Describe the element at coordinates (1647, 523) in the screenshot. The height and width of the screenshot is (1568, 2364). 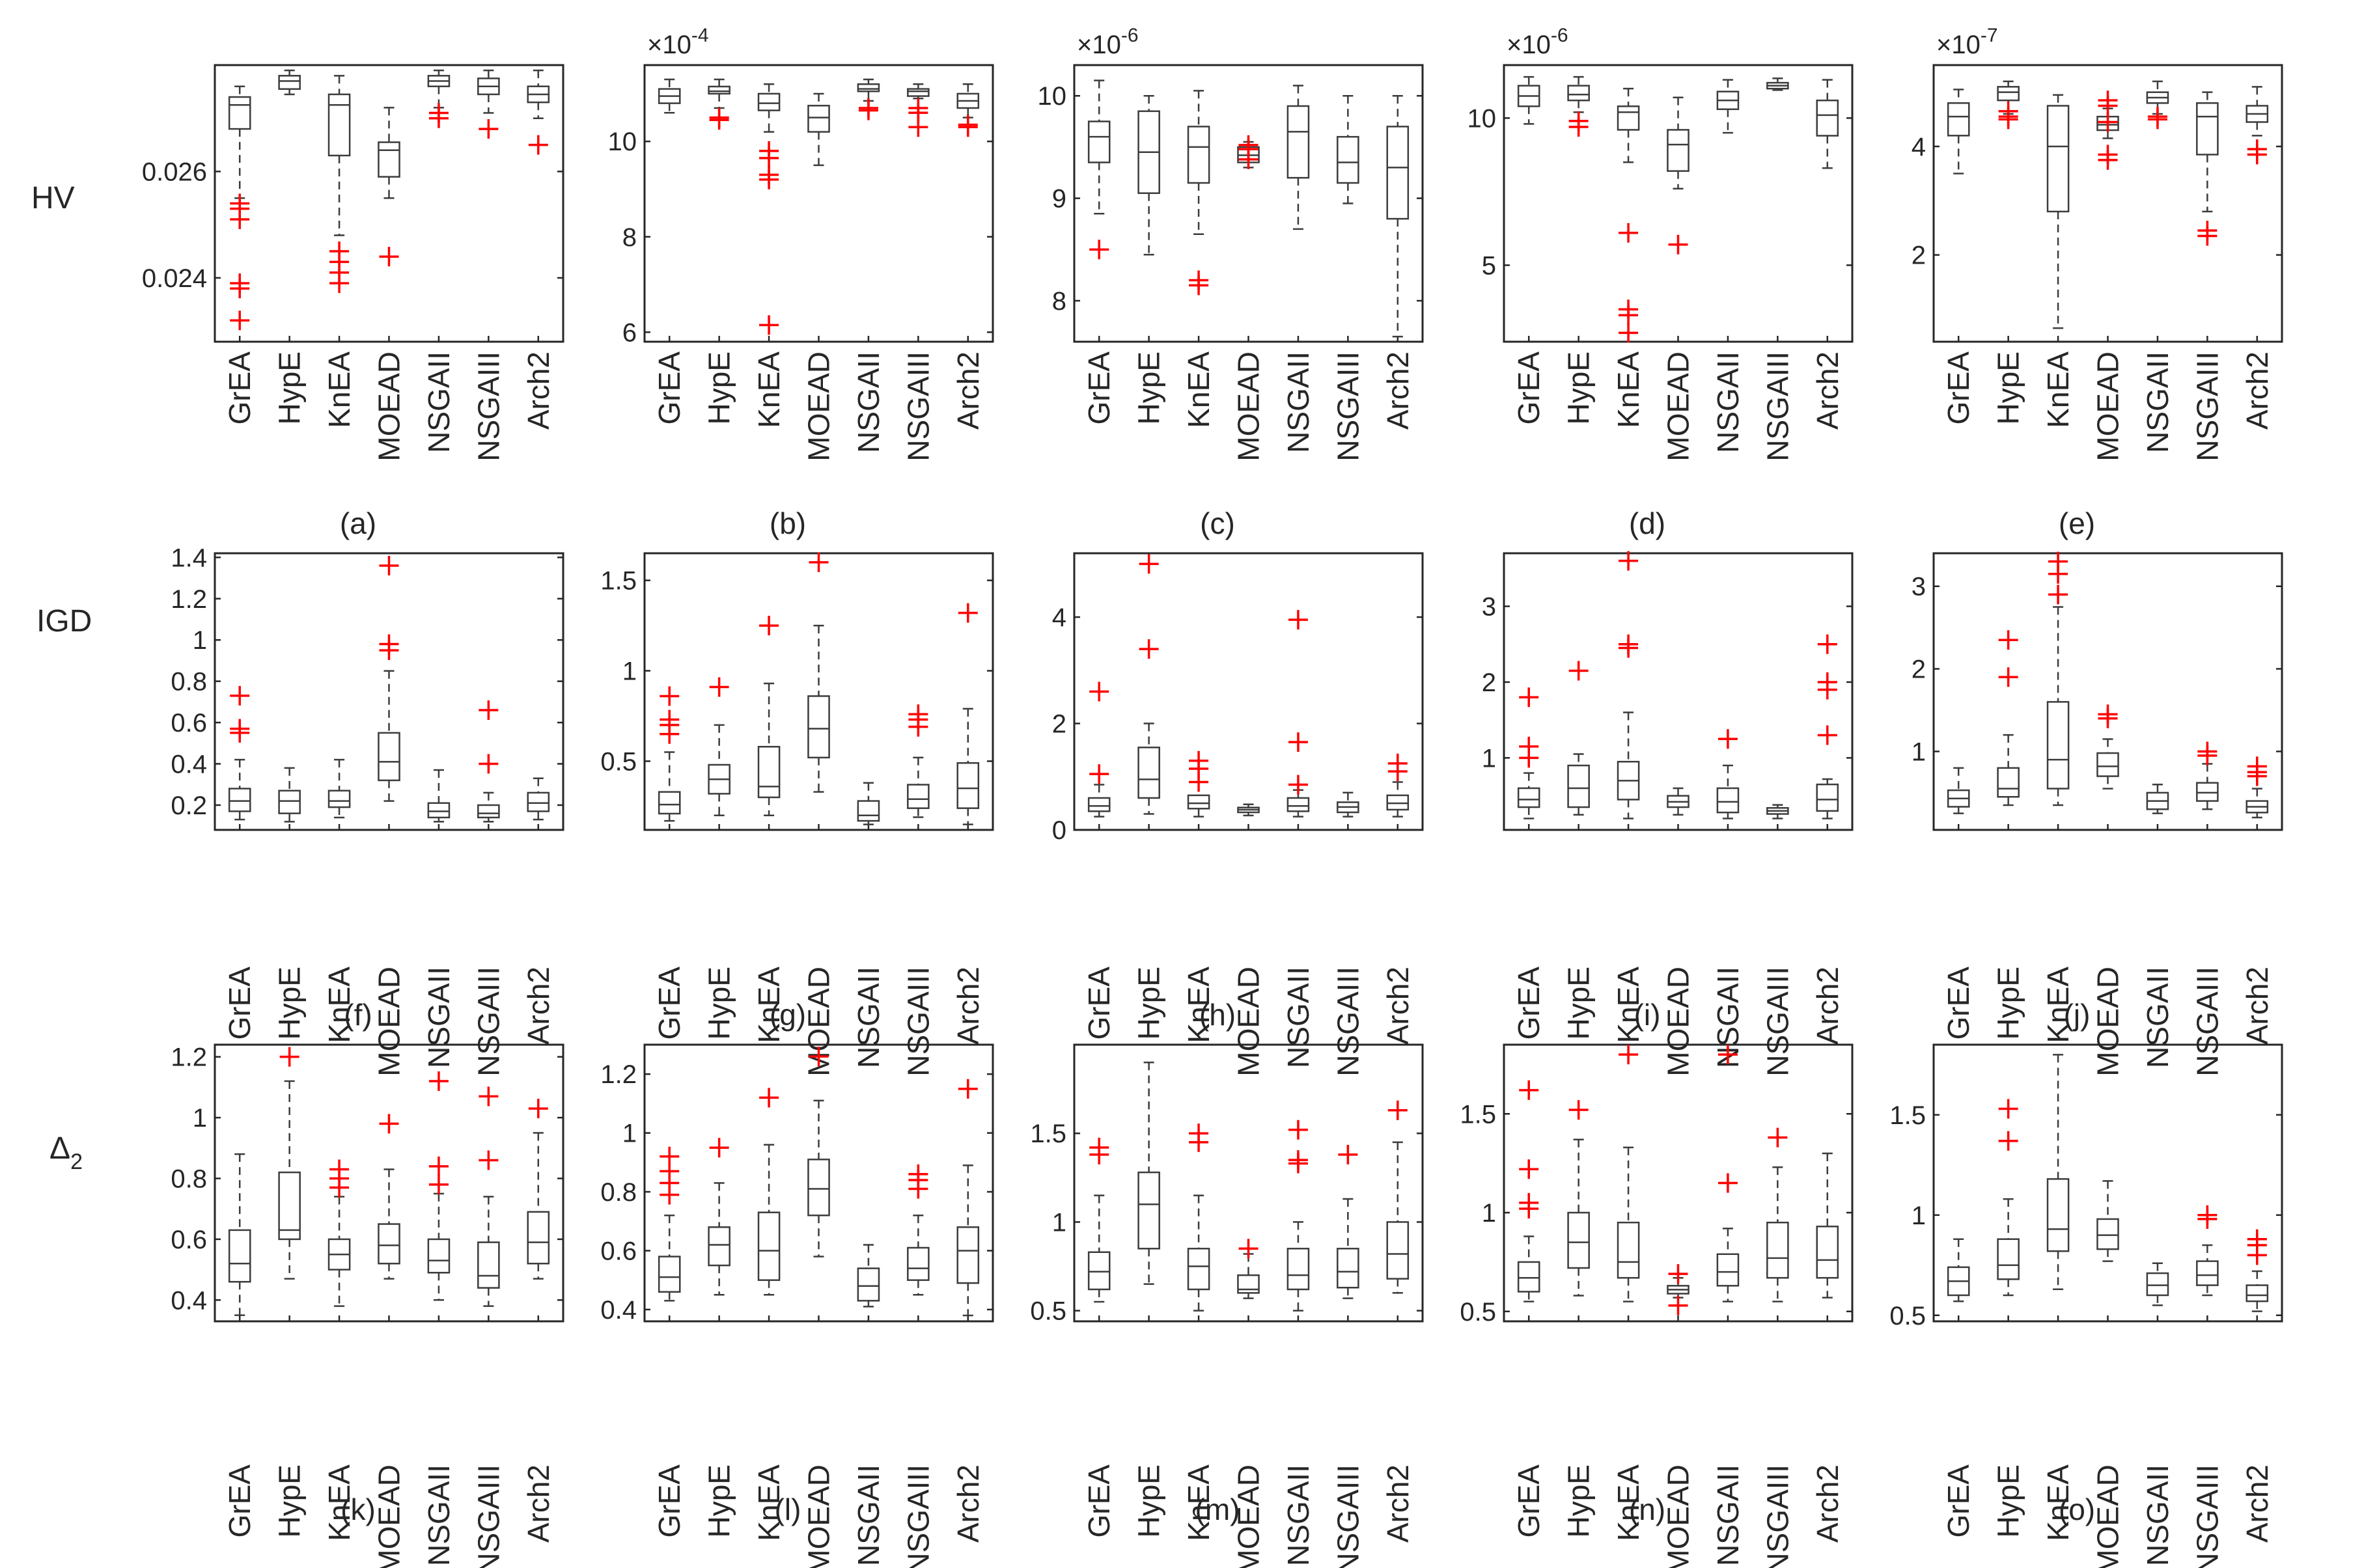
I see `panel-caption: (d)` at that location.